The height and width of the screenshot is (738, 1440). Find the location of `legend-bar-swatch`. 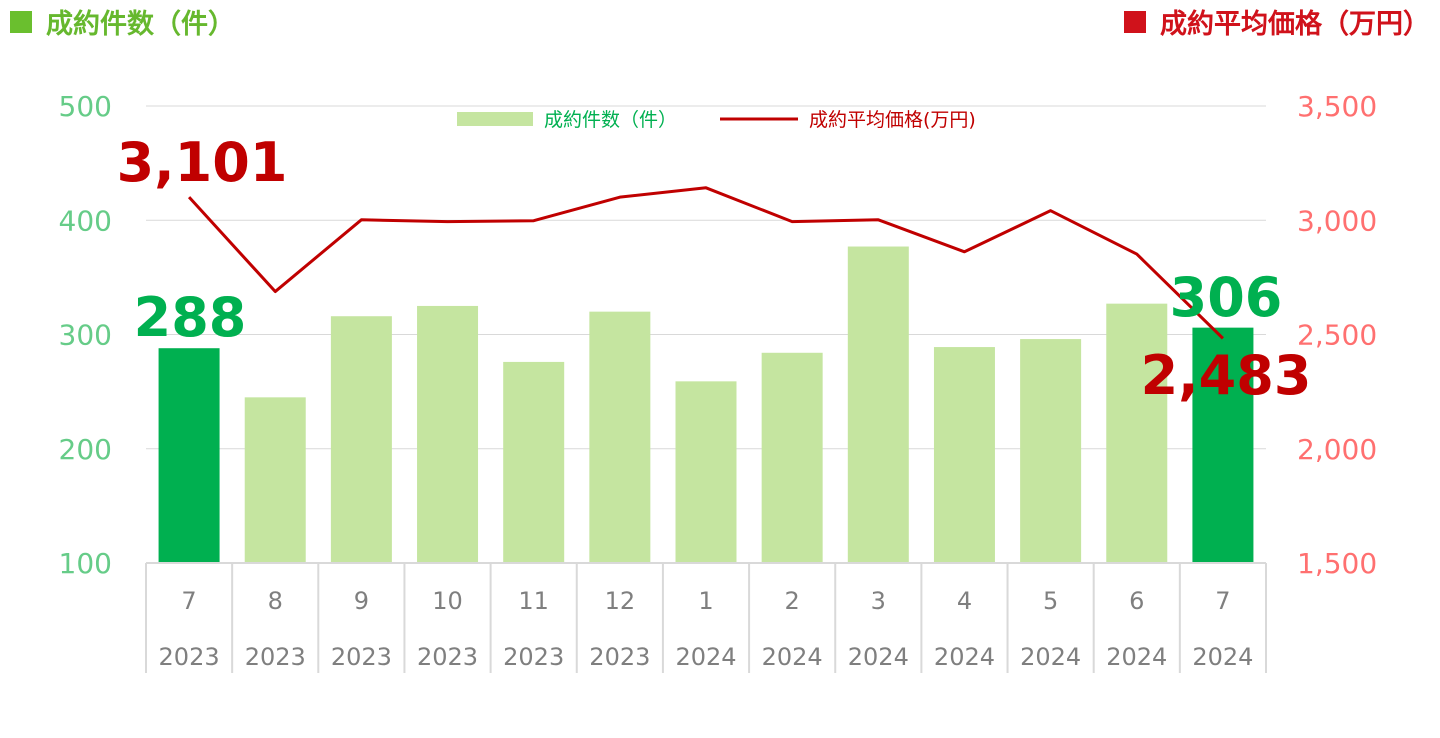

legend-bar-swatch is located at coordinates (495, 119).